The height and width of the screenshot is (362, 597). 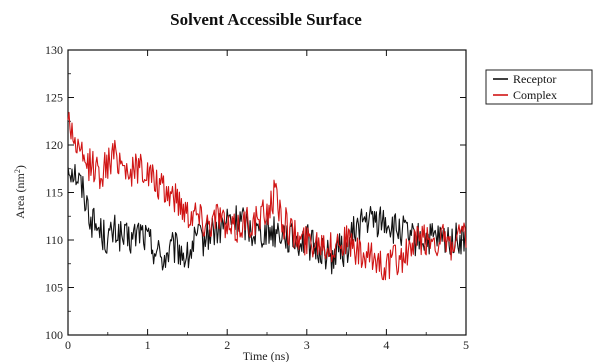 What do you see at coordinates (54, 145) in the screenshot?
I see `y-tick-label: 120` at bounding box center [54, 145].